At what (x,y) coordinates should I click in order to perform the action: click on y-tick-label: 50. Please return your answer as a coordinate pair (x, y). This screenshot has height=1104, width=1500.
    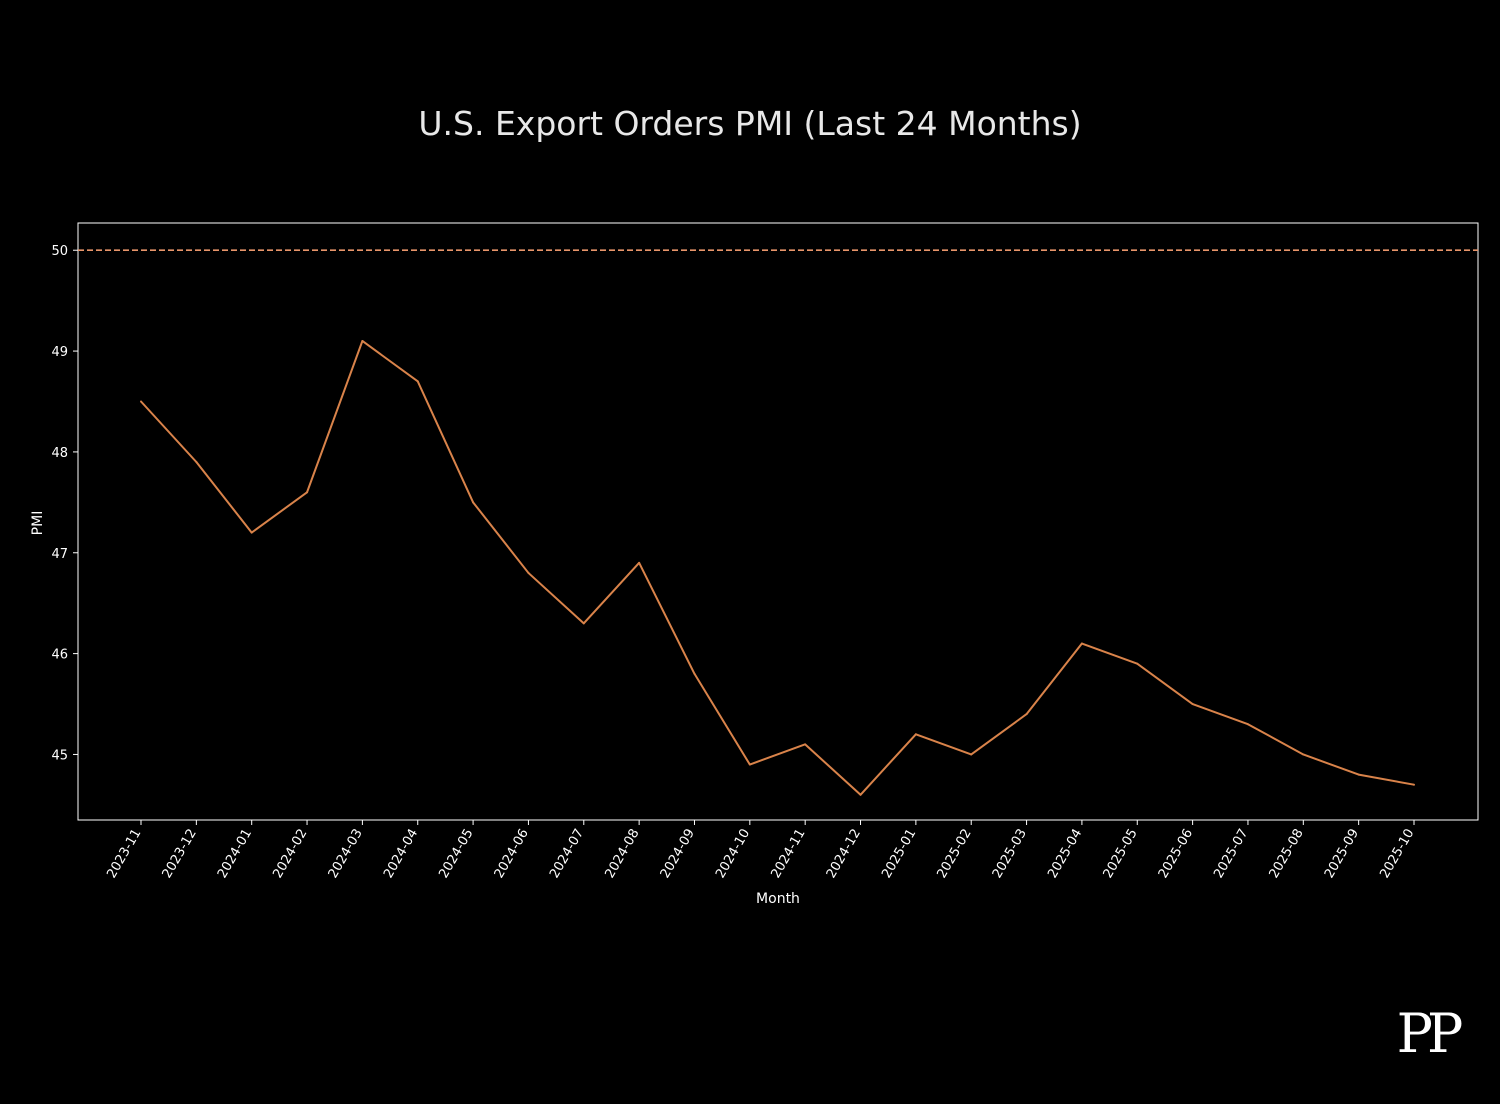
    Looking at the image, I should click on (59, 251).